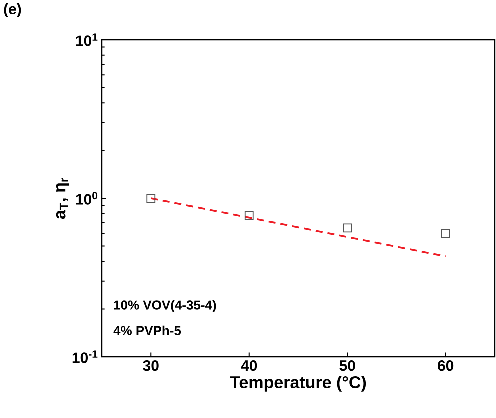  I want to click on x-tick-label: 40, so click(249, 366).